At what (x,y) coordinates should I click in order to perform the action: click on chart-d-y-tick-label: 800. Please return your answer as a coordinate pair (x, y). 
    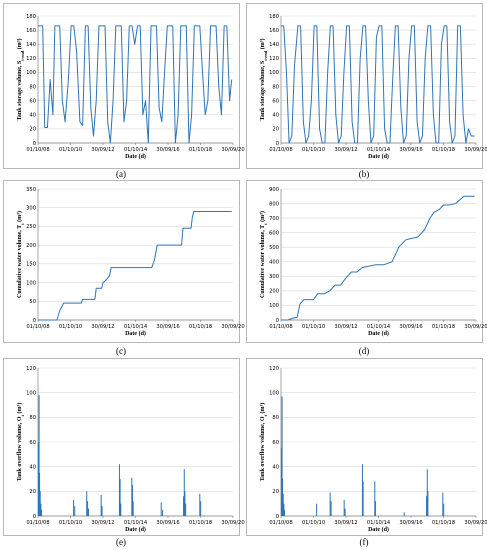
    Looking at the image, I should click on (274, 204).